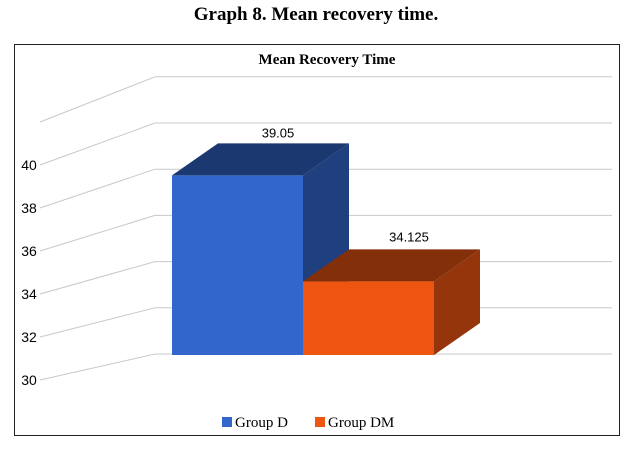 The height and width of the screenshot is (449, 632). What do you see at coordinates (29, 165) in the screenshot?
I see `y-tick-label: 40` at bounding box center [29, 165].